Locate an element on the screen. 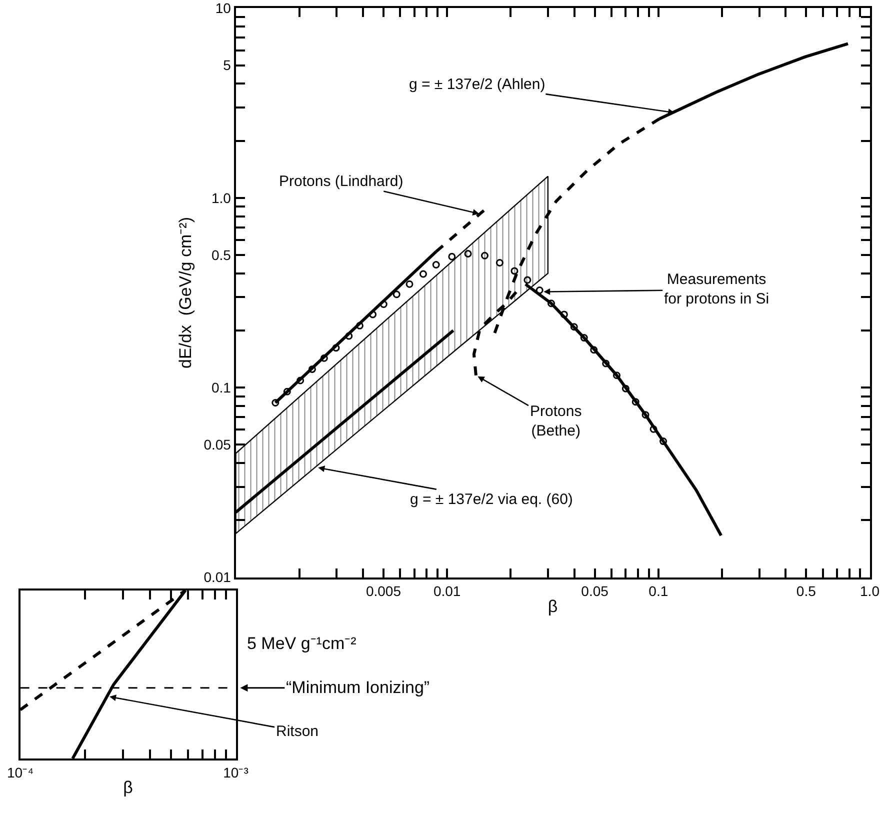 This screenshot has height=820, width=883. annotation: g = ± 137e/2 (Ahlen) is located at coordinates (477, 84).